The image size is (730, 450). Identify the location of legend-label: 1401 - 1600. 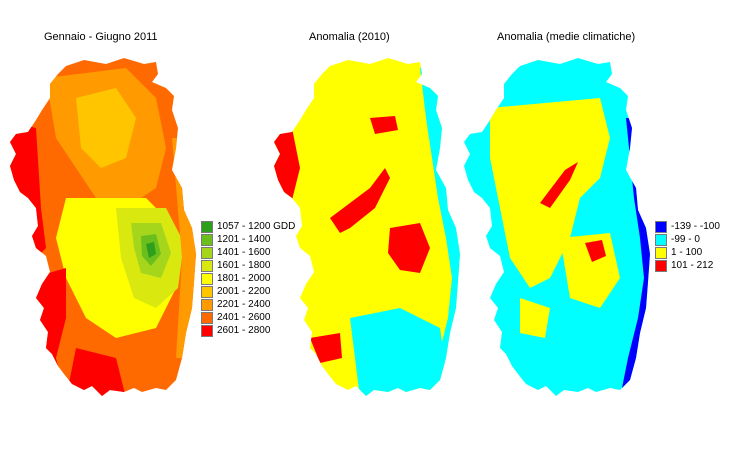
(244, 252).